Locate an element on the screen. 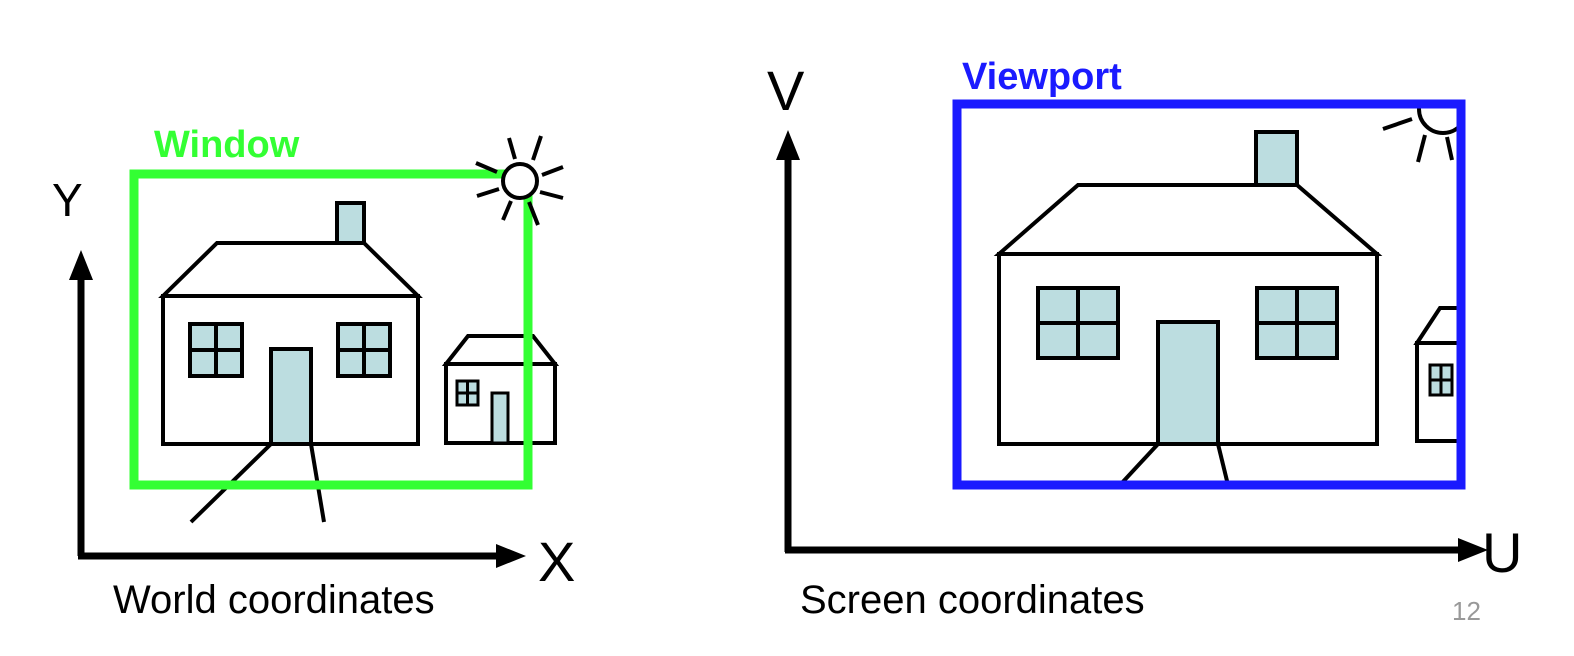  world-axes is located at coordinates (297, 409).